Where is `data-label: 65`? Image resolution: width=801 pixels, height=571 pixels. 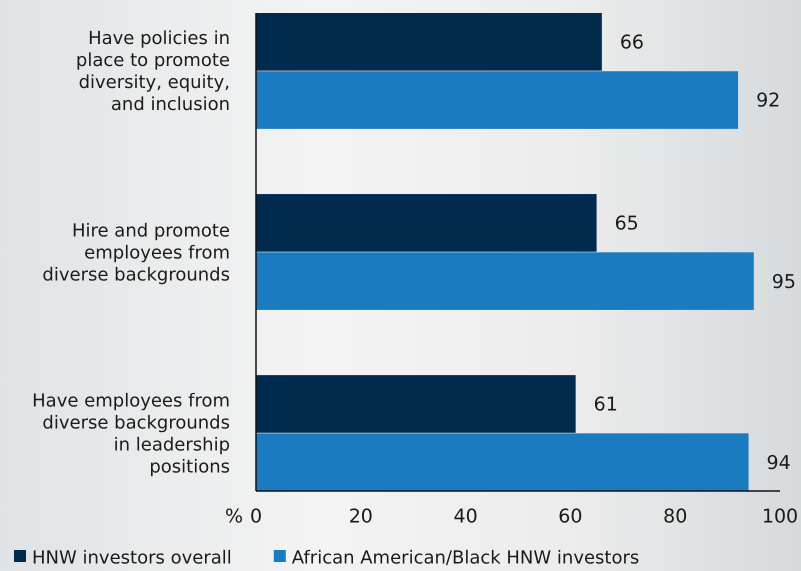
data-label: 65 is located at coordinates (626, 223).